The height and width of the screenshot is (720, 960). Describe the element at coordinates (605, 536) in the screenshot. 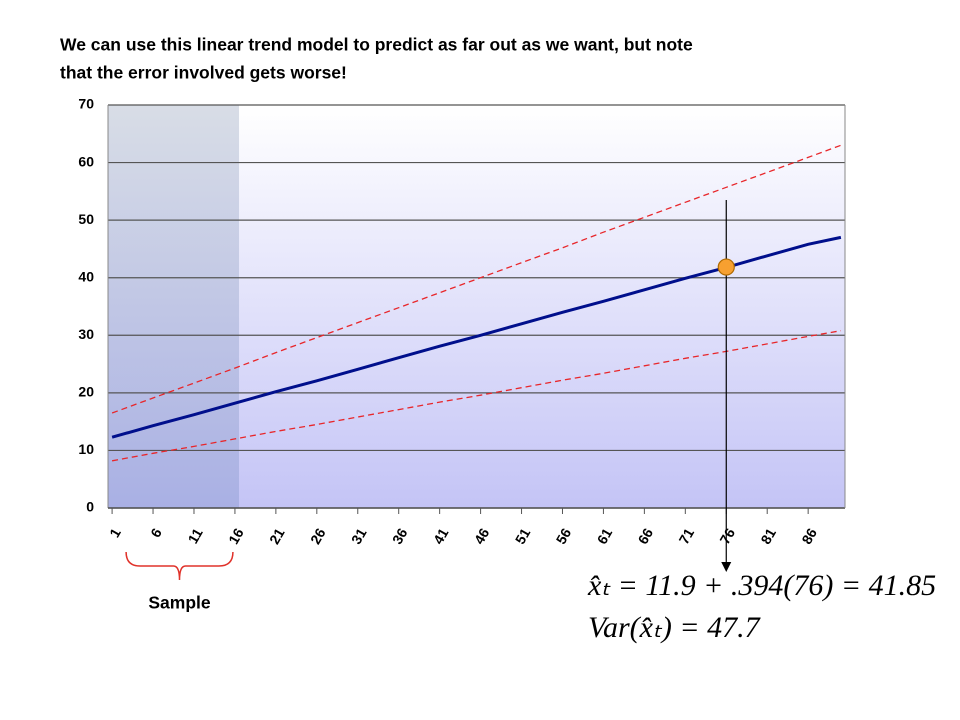

I see `x-tick-label: 61` at that location.